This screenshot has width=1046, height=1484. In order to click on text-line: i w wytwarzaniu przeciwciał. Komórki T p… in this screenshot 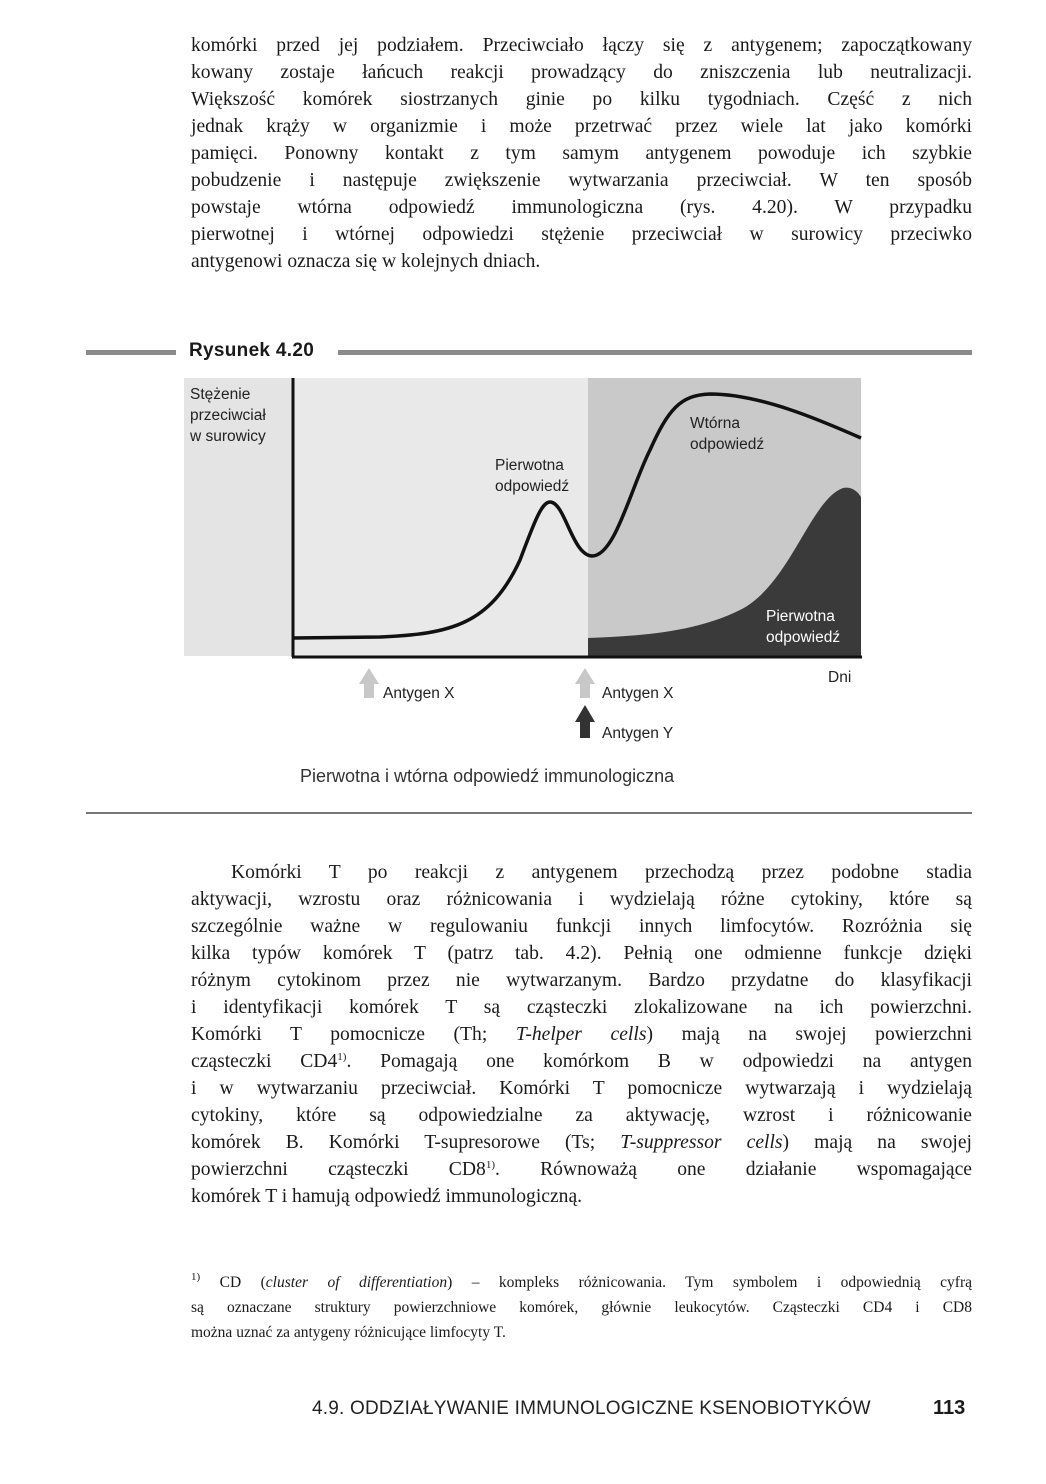, I will do `click(581, 1088)`.